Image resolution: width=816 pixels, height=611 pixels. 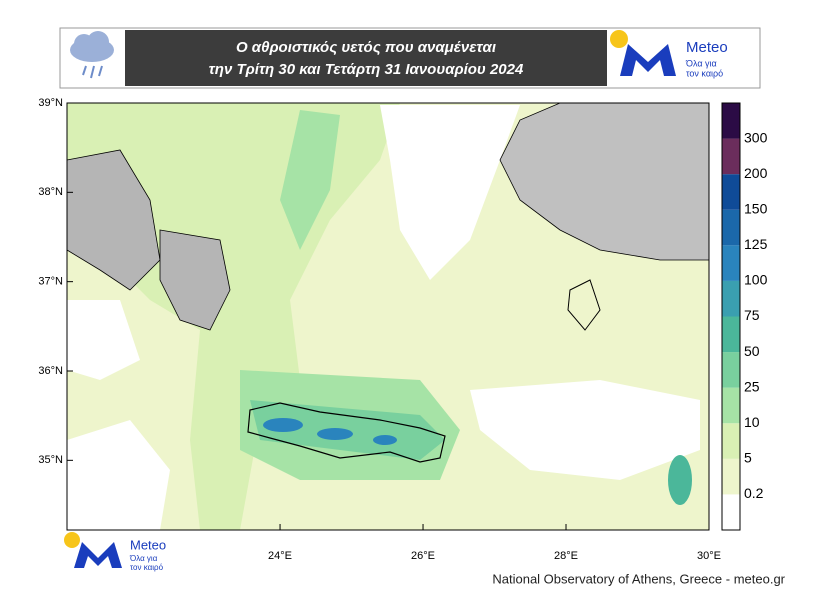 I want to click on colorbar-label: 50, so click(x=752, y=351).